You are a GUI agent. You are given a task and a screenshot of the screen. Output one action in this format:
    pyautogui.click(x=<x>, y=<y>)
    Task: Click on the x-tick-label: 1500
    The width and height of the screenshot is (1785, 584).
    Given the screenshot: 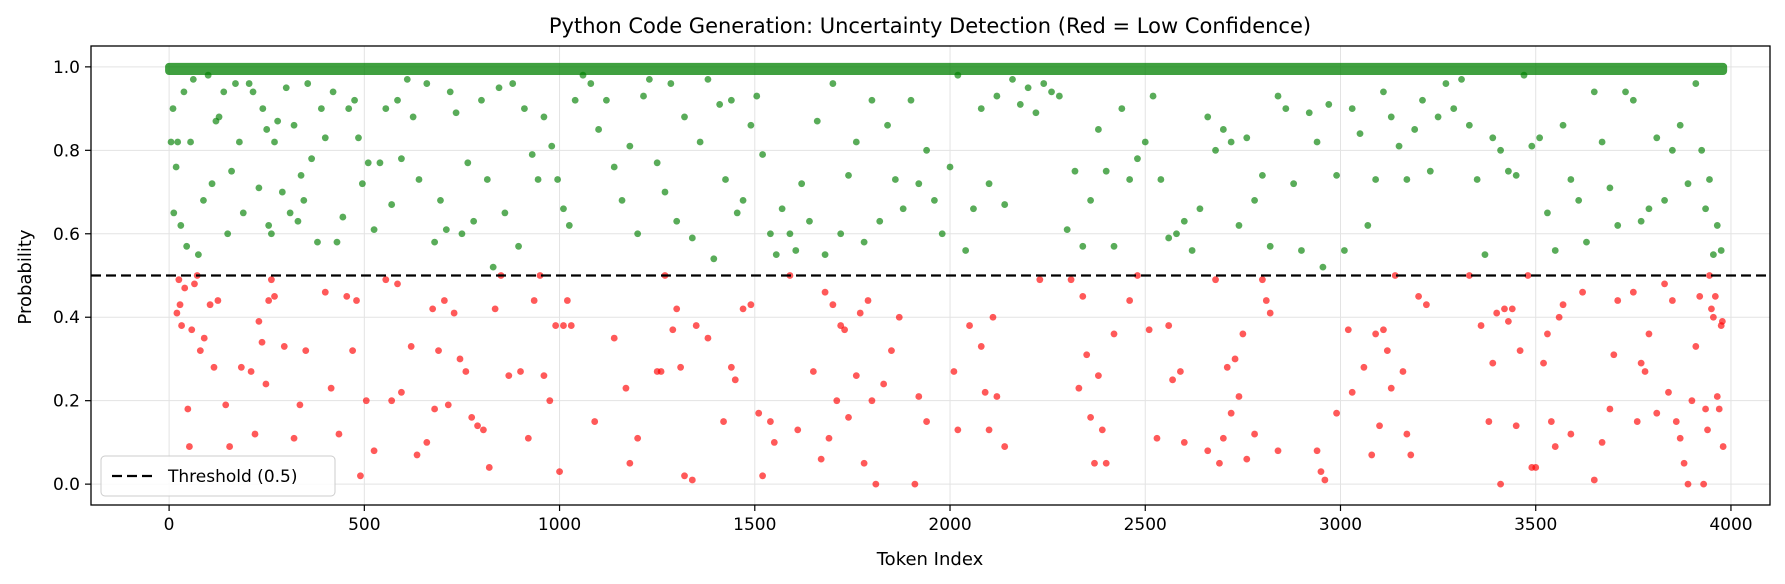 What is the action you would take?
    pyautogui.click(x=754, y=525)
    